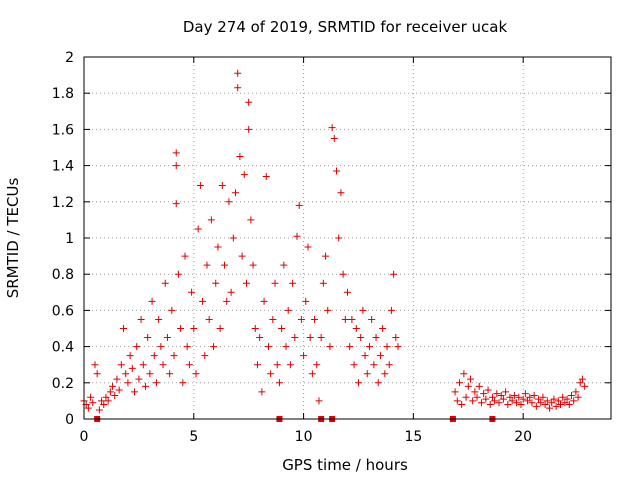 The image size is (640, 480). Describe the element at coordinates (304, 437) in the screenshot. I see `x-tick-label: 10` at that location.